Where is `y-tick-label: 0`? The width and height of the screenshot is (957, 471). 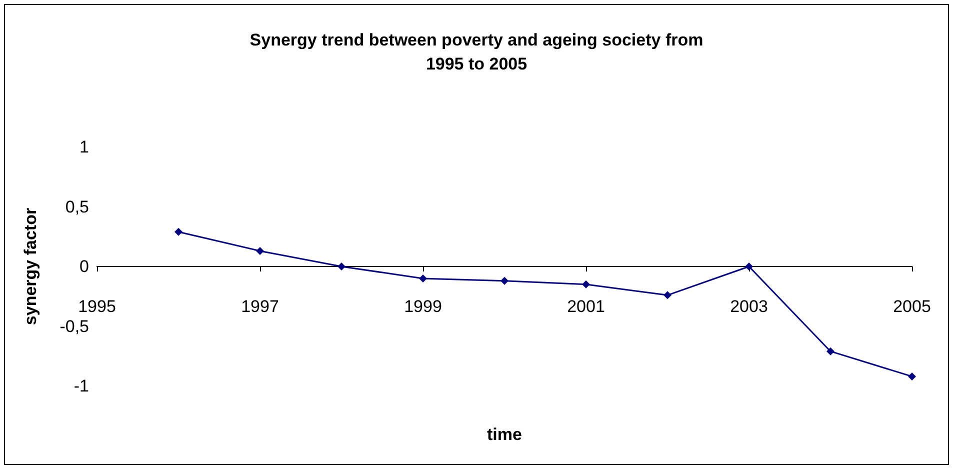 y-tick-label: 0 is located at coordinates (84, 266).